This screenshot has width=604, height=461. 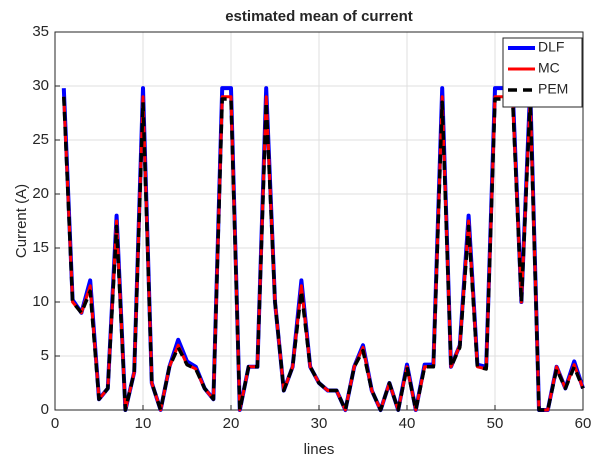 I want to click on y-tick-label: 20, so click(x=40, y=193).